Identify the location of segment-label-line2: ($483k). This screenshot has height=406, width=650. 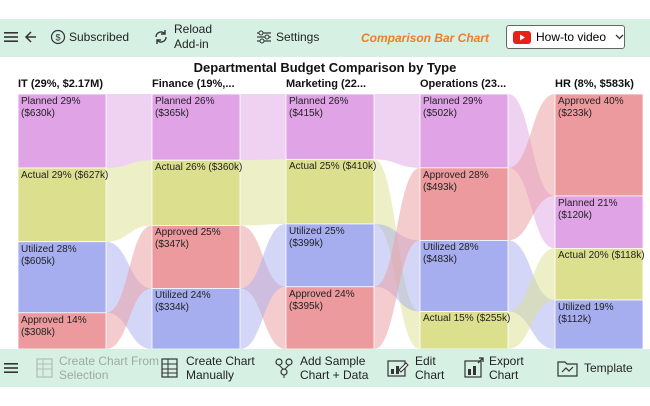
(440, 260).